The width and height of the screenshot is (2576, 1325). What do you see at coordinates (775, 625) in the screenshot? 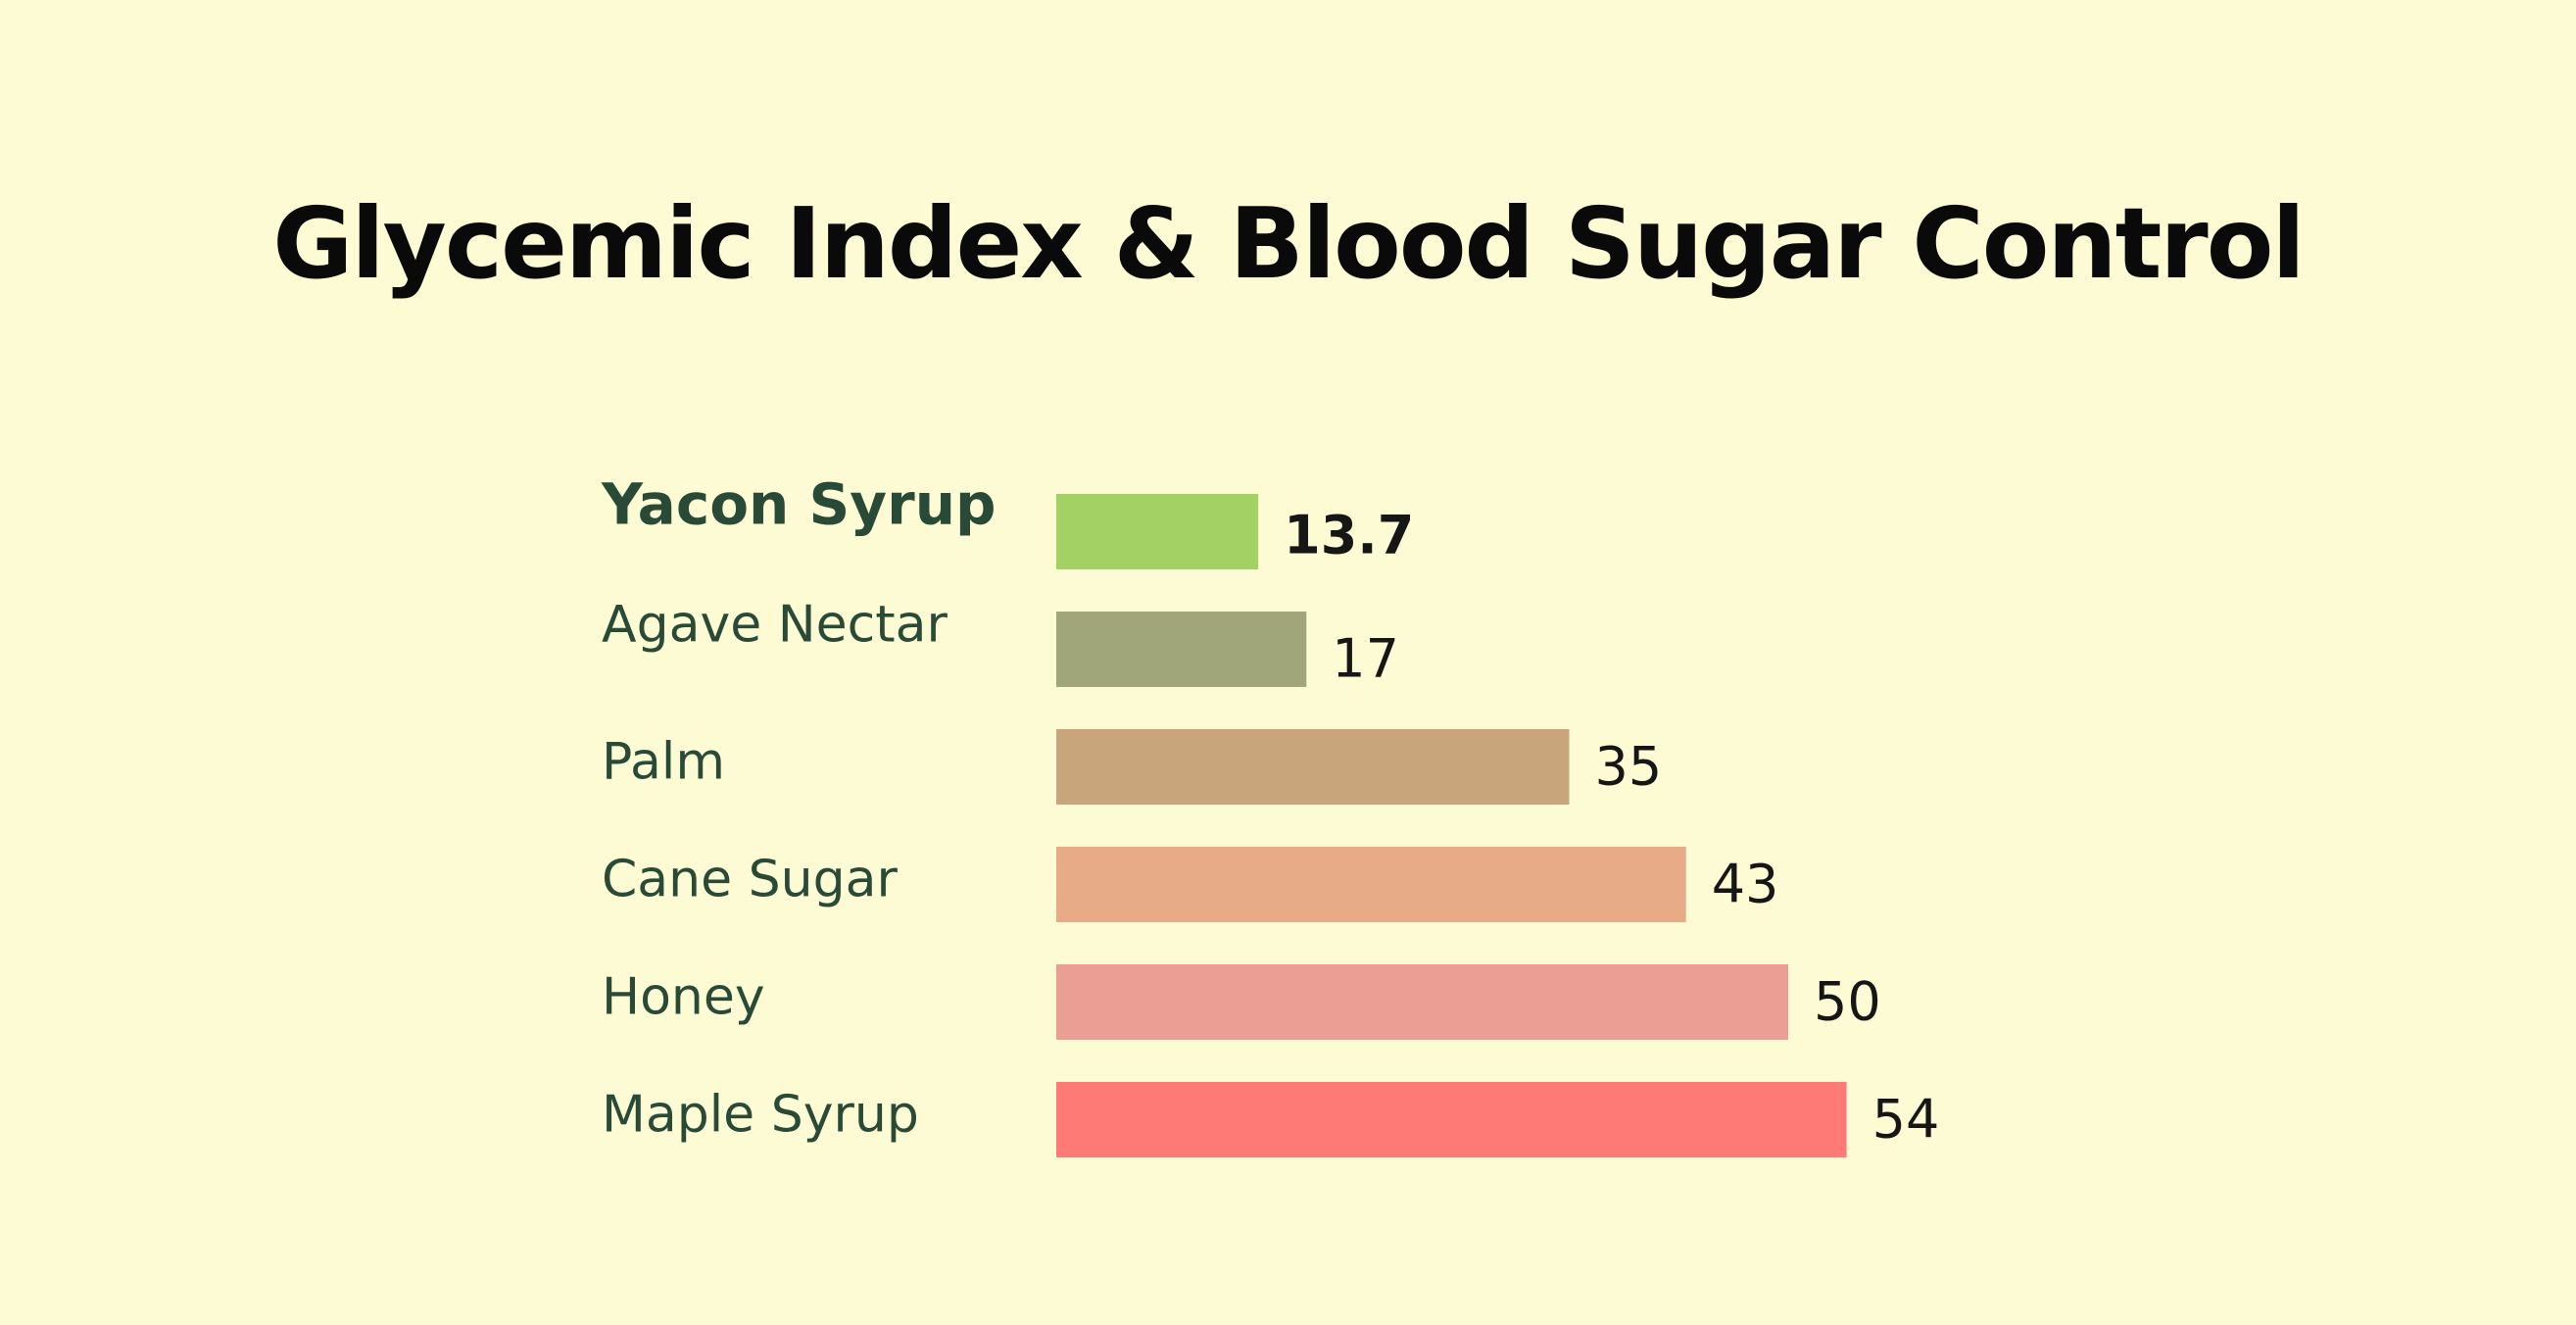
I see `category-label: Agave Nectar` at bounding box center [775, 625].